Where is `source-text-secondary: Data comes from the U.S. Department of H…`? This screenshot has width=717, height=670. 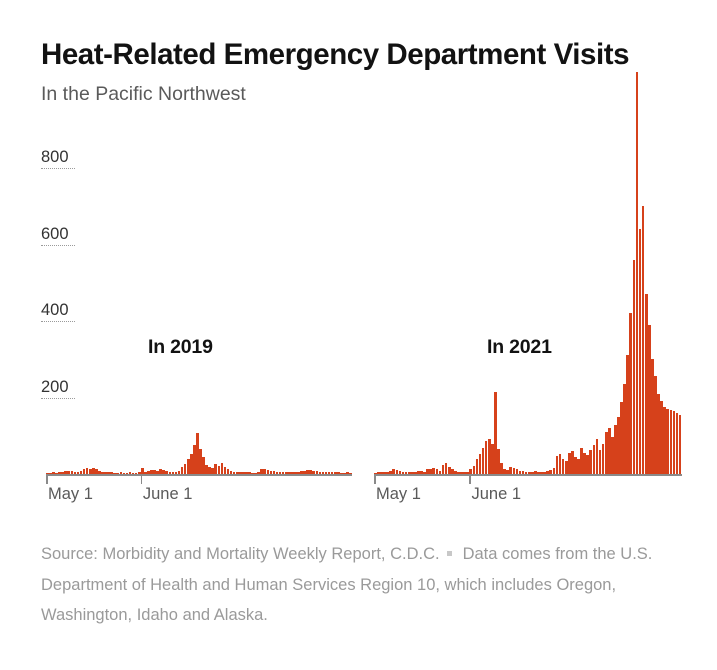 source-text-secondary: Data comes from the U.S. Department of H… is located at coordinates (347, 584).